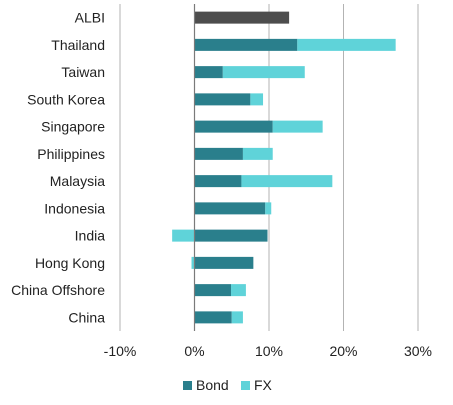 The width and height of the screenshot is (453, 405). Describe the element at coordinates (187, 385) in the screenshot. I see `legend-swatch-bond` at that location.